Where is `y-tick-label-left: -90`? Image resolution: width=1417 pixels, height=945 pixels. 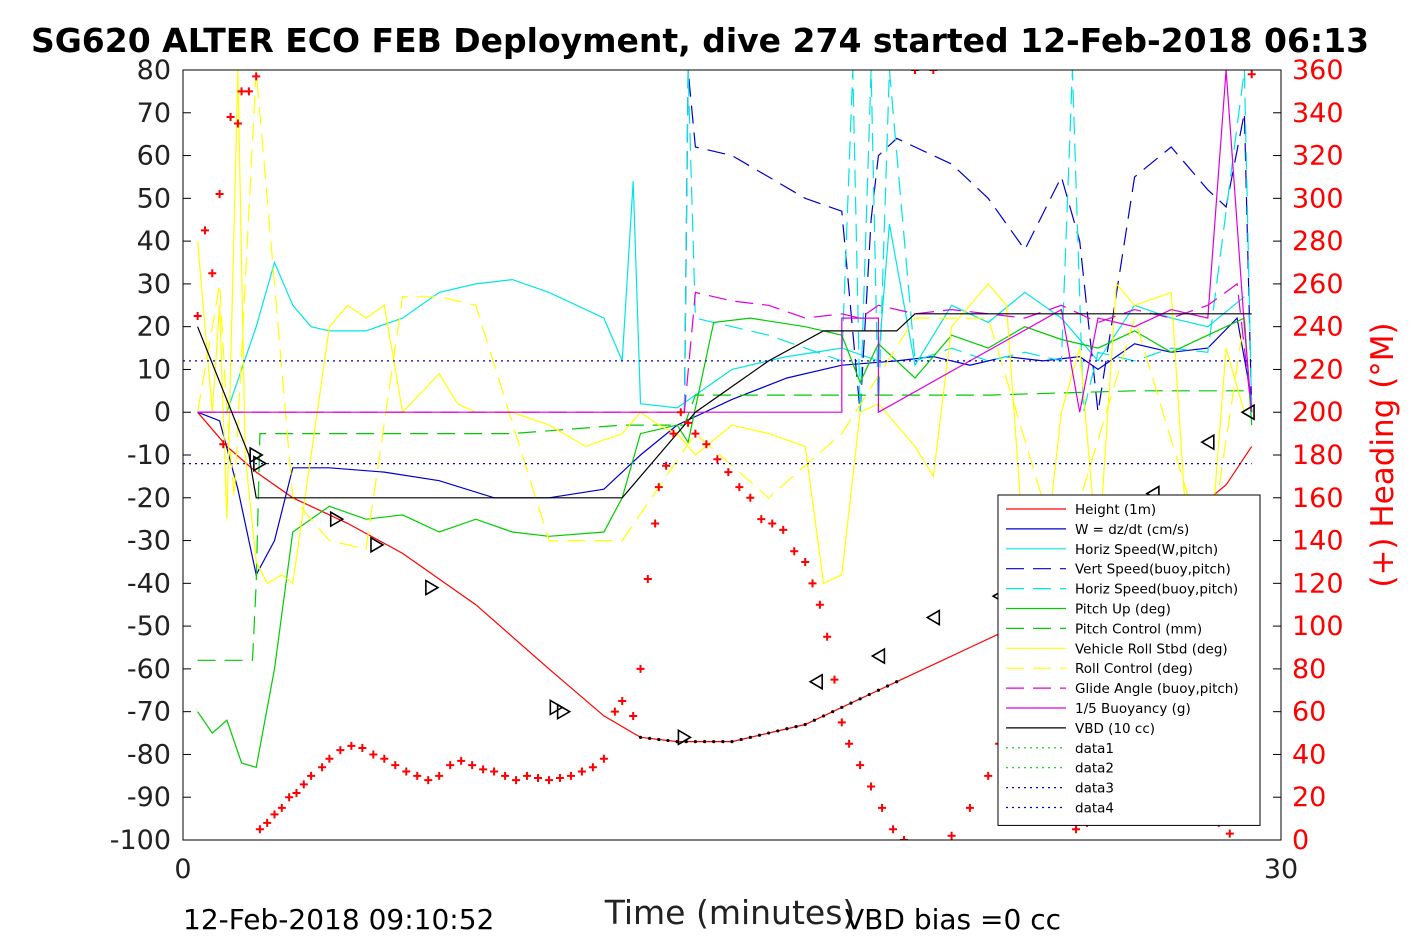 y-tick-label-left: -90 is located at coordinates (149, 797).